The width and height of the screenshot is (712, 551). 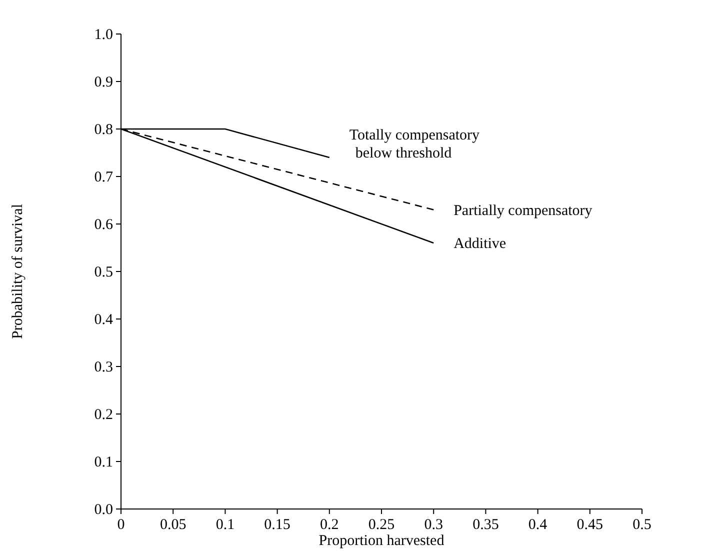 What do you see at coordinates (103, 368) in the screenshot?
I see `y-tick-label: 0.3` at bounding box center [103, 368].